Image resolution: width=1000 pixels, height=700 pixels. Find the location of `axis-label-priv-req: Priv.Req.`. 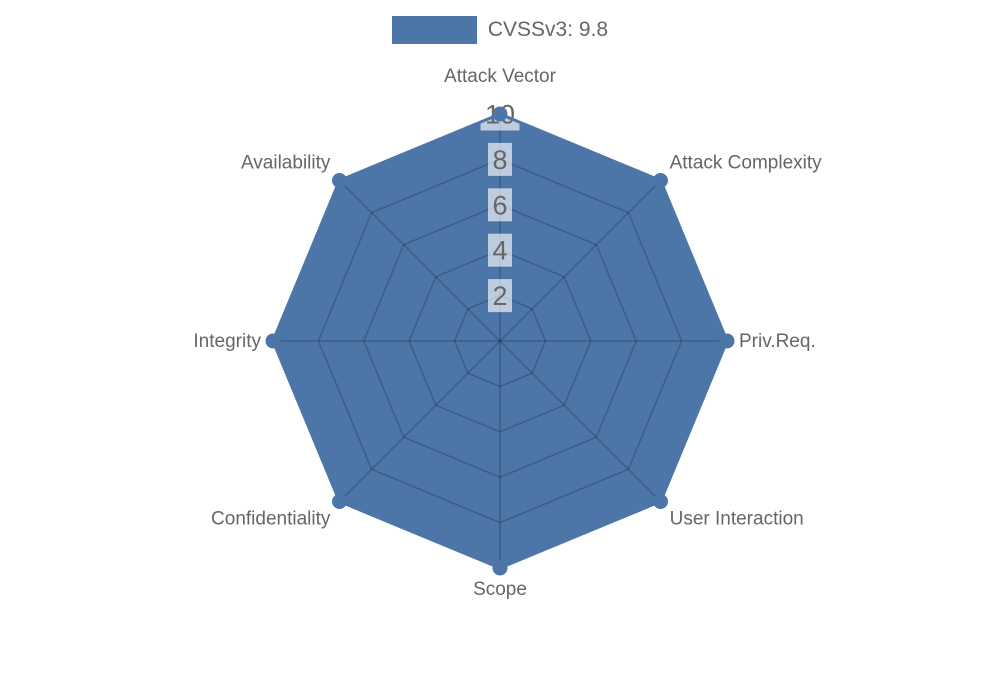

axis-label-priv-req: Priv.Req. is located at coordinates (777, 341).